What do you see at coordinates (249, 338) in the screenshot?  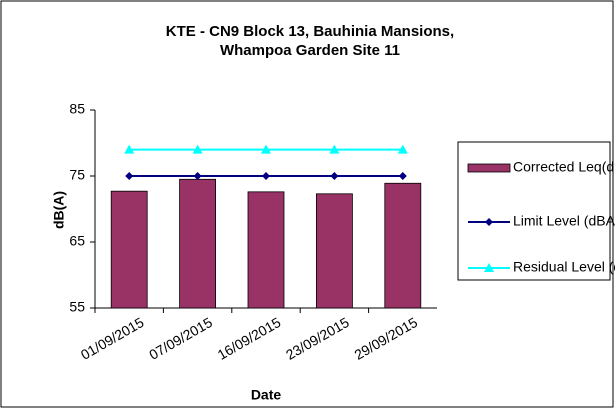 I see `x-tick-label: 16/09/2015` at bounding box center [249, 338].